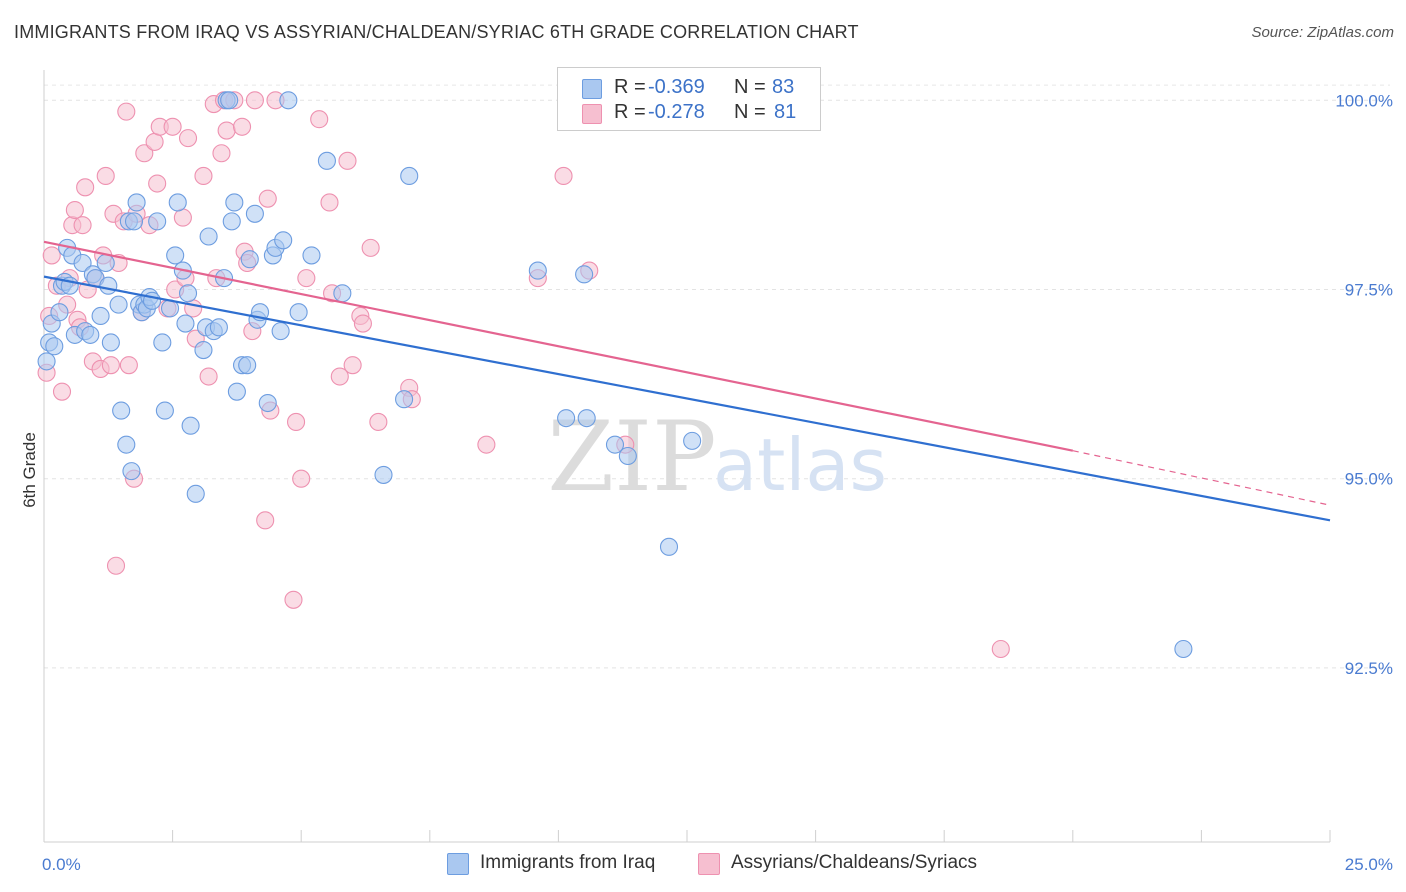  What do you see at coordinates (458, 864) in the screenshot?
I see `legend-swatch-iraq` at bounding box center [458, 864].